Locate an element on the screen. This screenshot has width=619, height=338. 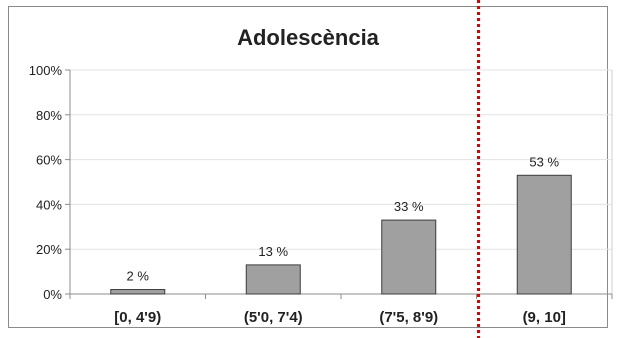
y-tick-label: 100% is located at coordinates (46, 70).